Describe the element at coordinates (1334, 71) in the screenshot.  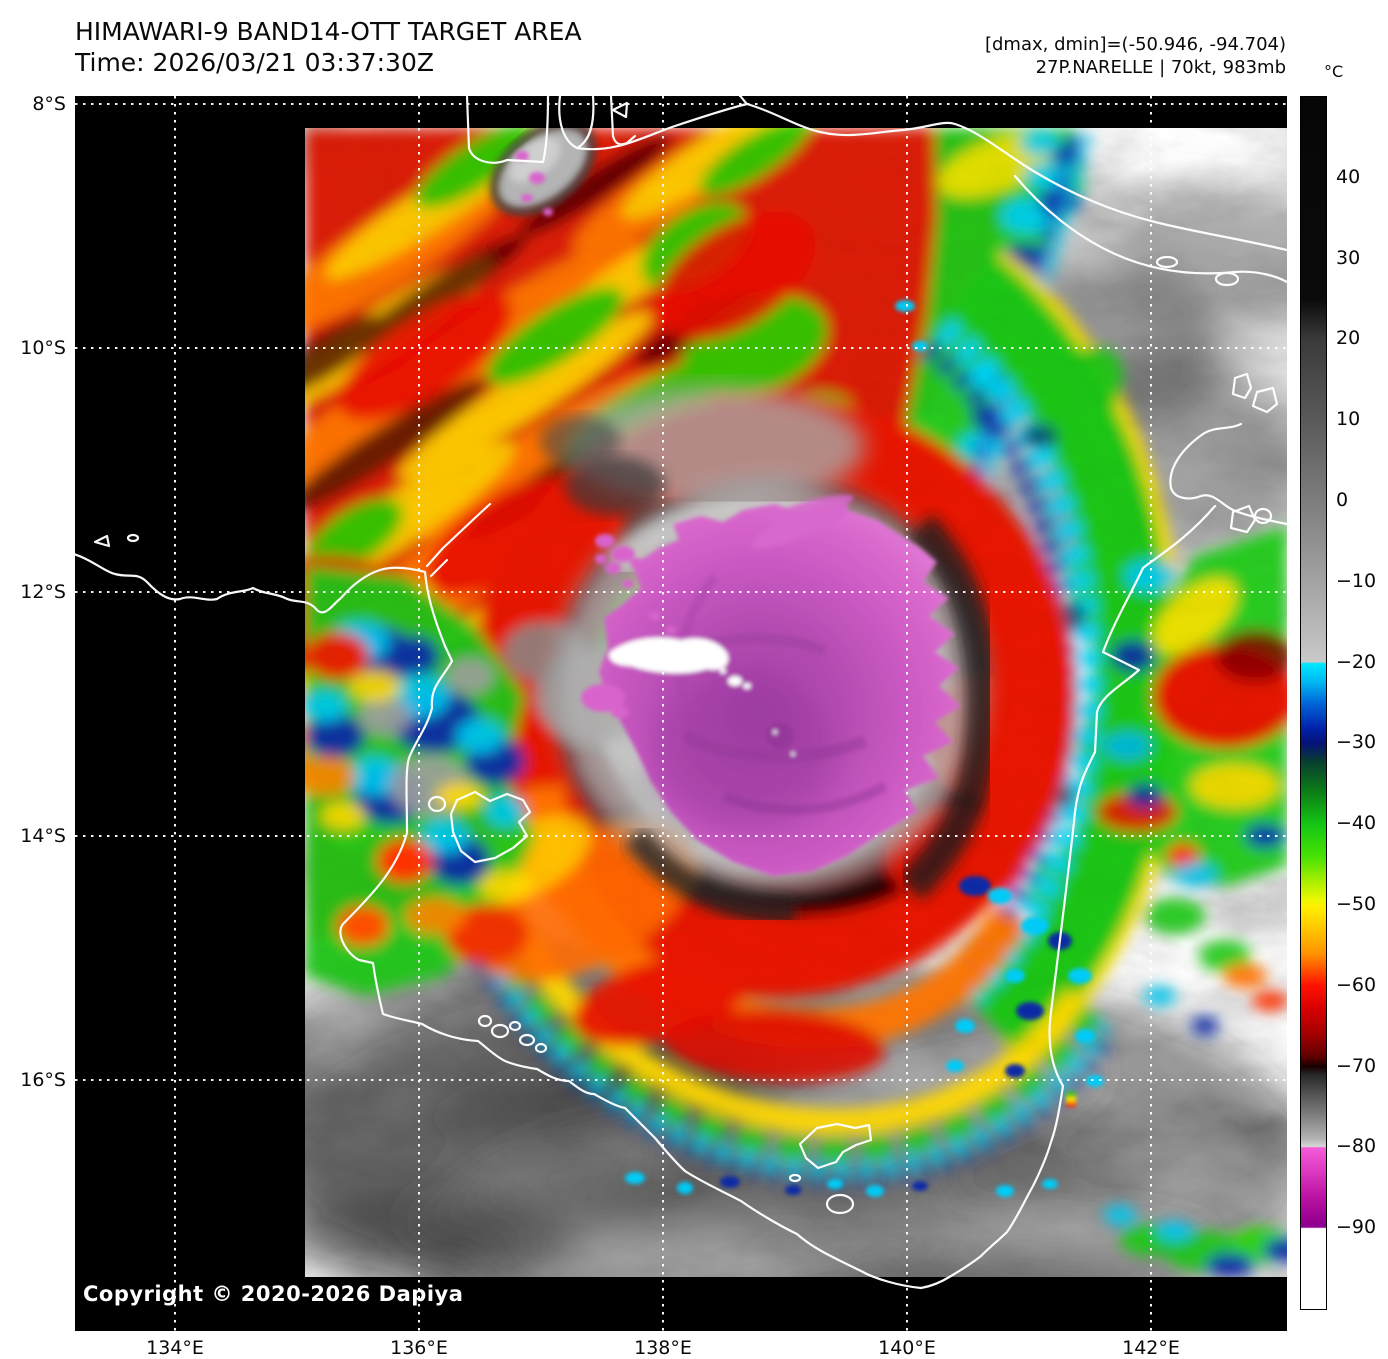
I see `colorbar-unit-label: °C` at that location.